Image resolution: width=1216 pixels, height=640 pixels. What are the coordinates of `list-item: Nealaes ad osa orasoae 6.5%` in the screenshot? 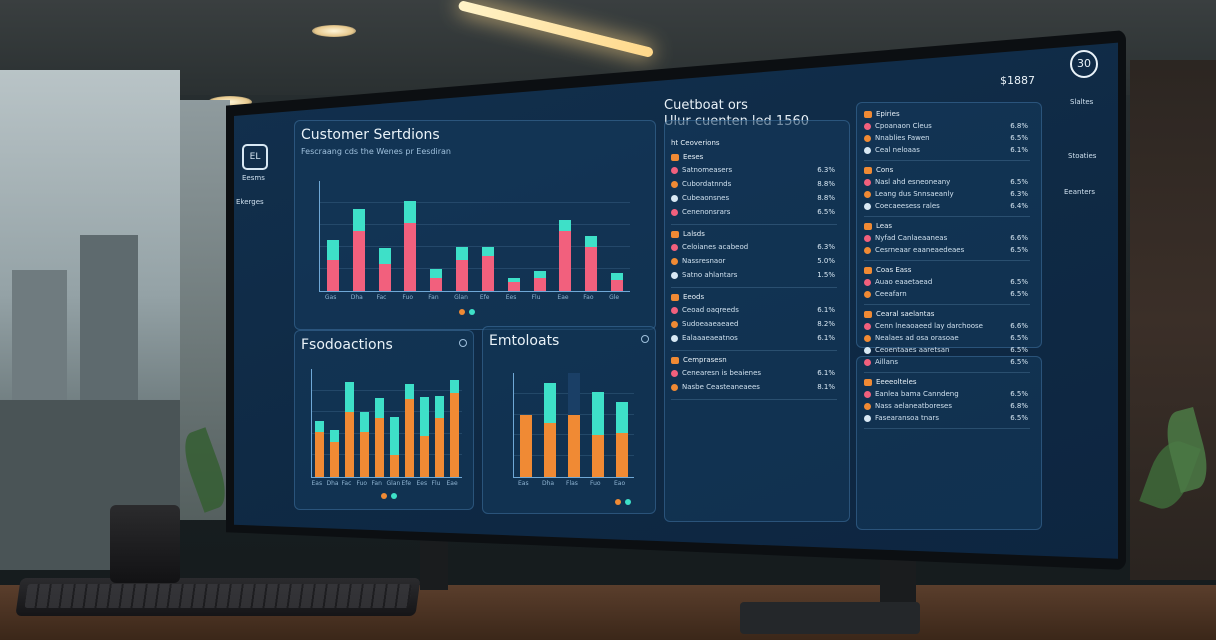 It's located at (946, 338).